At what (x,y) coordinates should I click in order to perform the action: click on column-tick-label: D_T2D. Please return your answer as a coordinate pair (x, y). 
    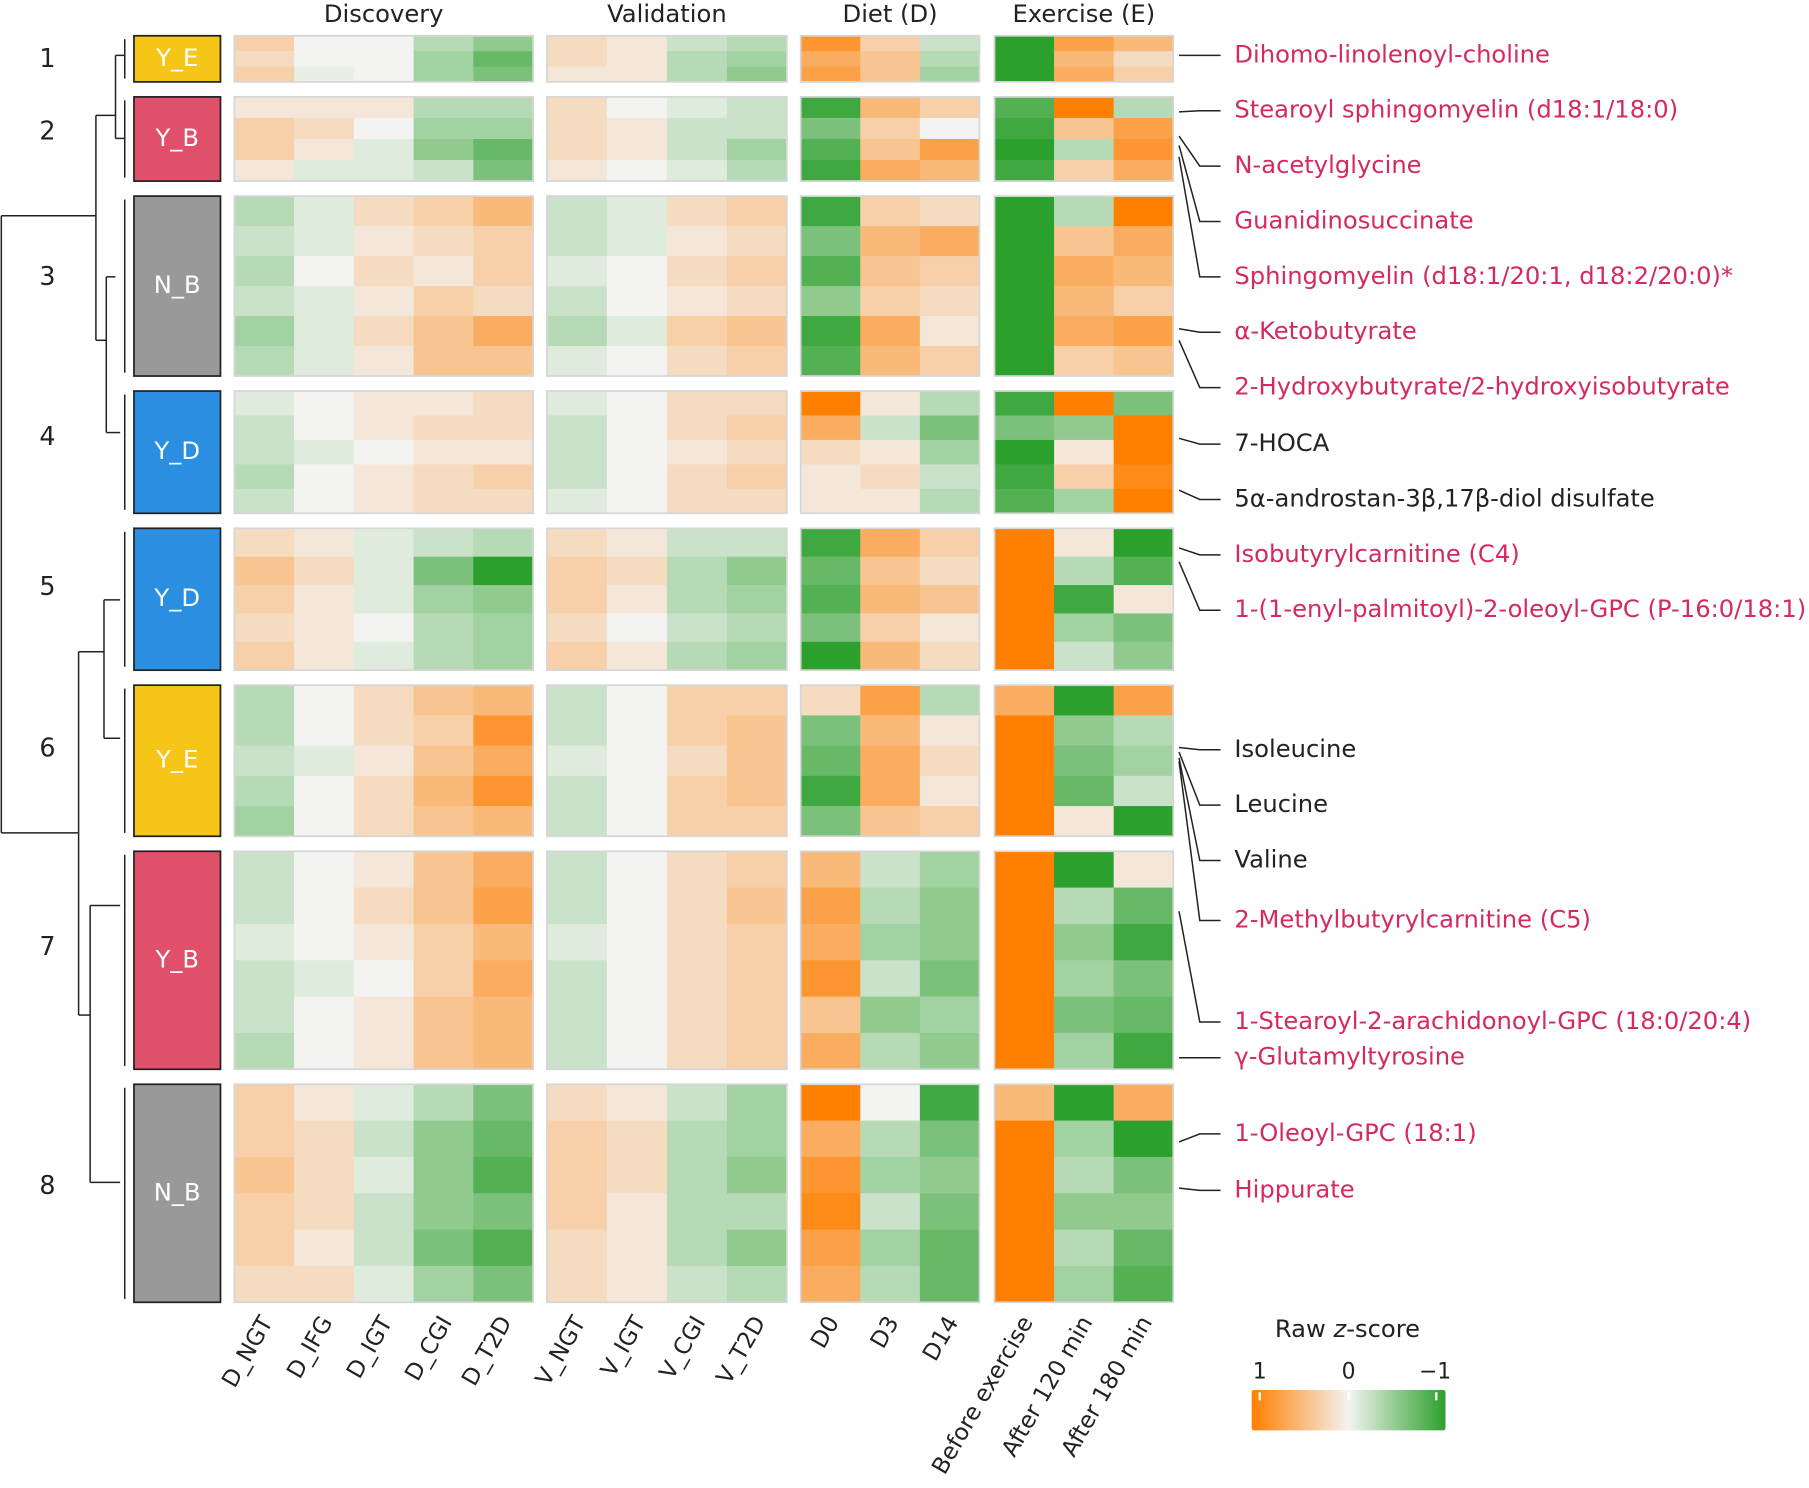
    Looking at the image, I should click on (487, 1351).